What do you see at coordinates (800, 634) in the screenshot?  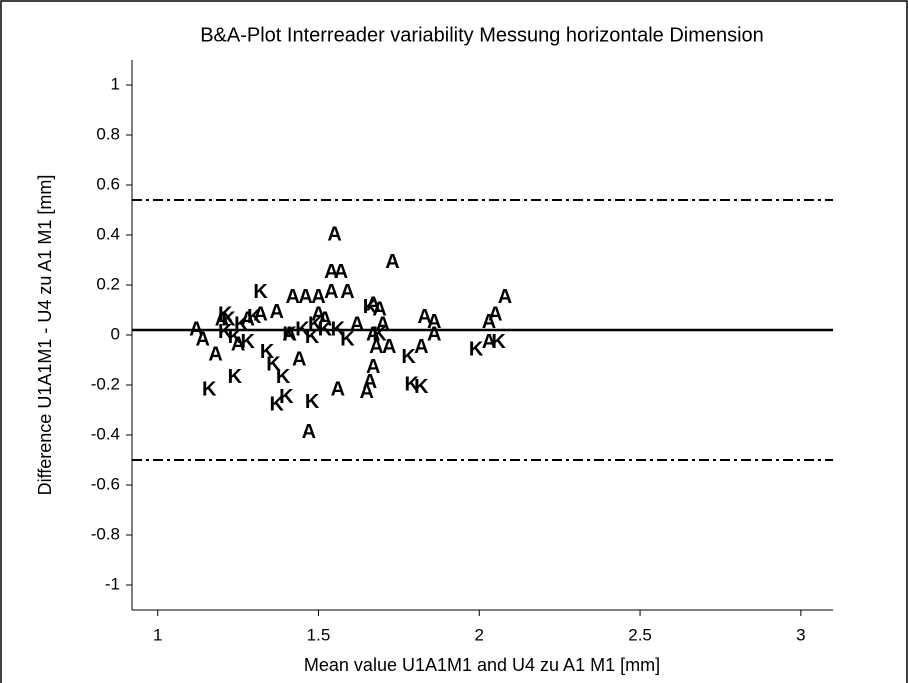 I see `x-tick-label: 3` at bounding box center [800, 634].